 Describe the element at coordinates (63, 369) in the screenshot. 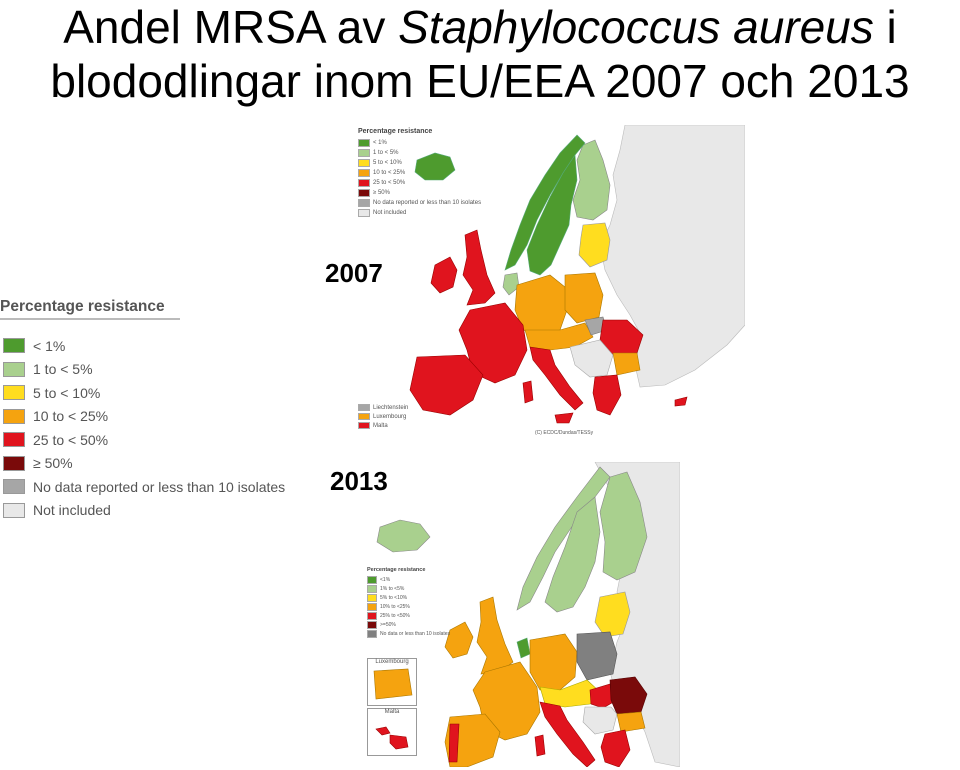

I see `legend-label: 1 to < 5%` at that location.